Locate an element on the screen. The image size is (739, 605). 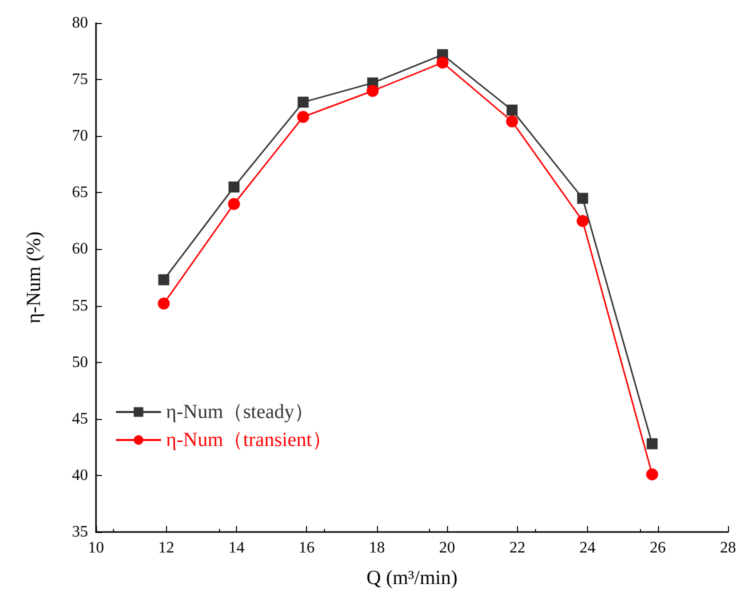
x-tick-label: 16 is located at coordinates (306, 548).